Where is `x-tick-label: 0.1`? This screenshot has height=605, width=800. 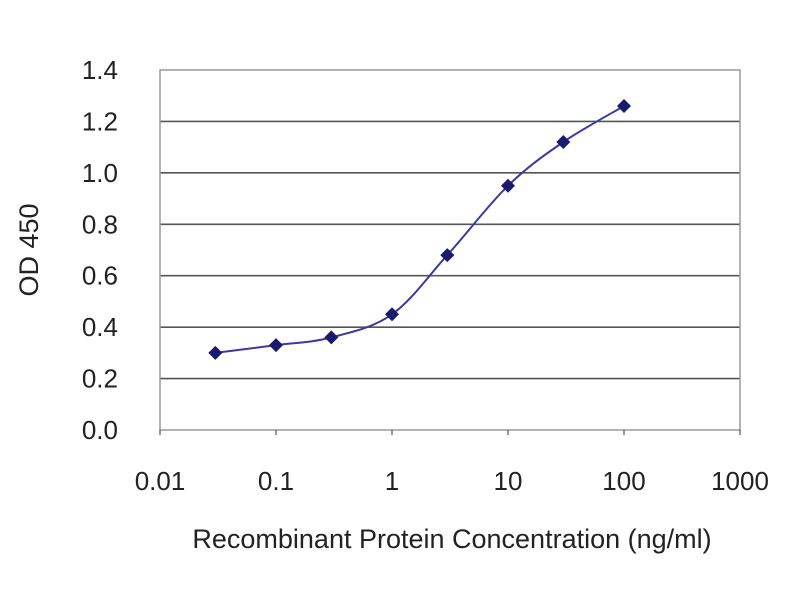 x-tick-label: 0.1 is located at coordinates (276, 481).